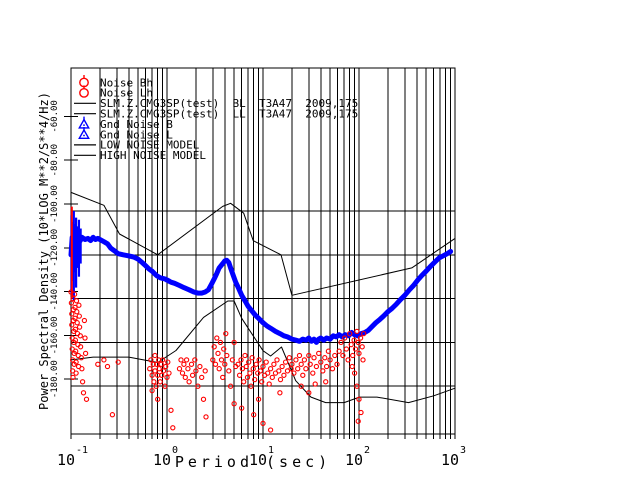  What do you see at coordinates (229, 103) in the screenshot?
I see `legend-label: SLM.Z.CMG3SP(test) BL T3A47 2009,175` at bounding box center [229, 103].